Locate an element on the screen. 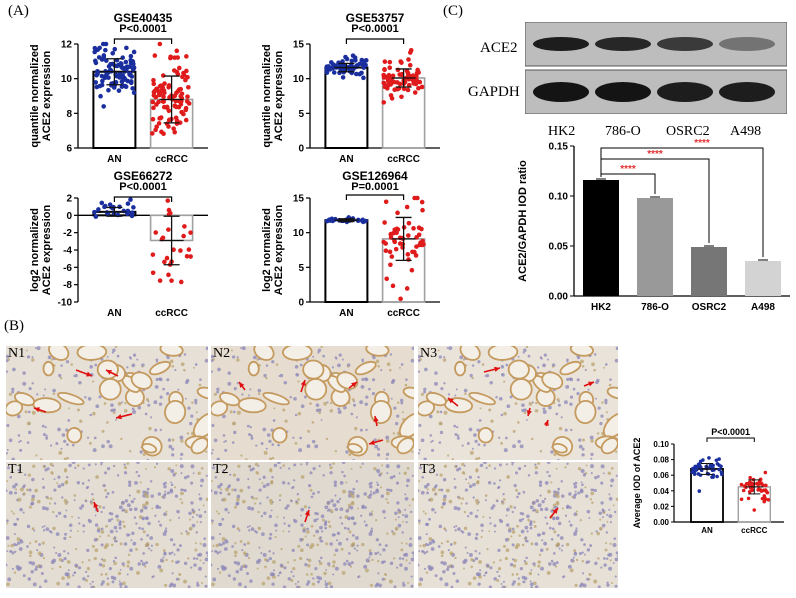 Image resolution: width=796 pixels, height=598 pixels. arrow-indicator is located at coordinates (37, 410).